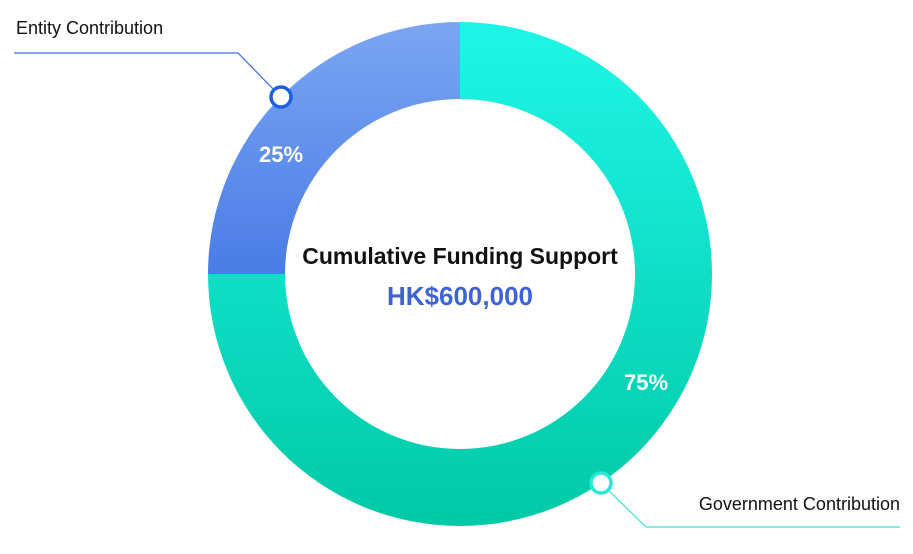 The width and height of the screenshot is (913, 554). Describe the element at coordinates (148, 75) in the screenshot. I see `callout-line-entity` at that location.